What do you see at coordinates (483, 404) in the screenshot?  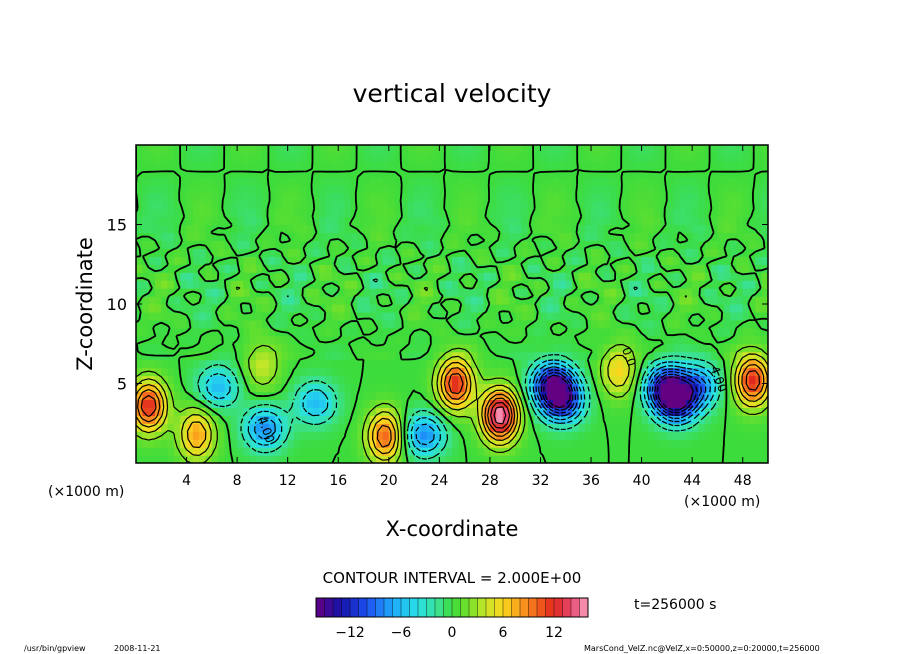 I see `contour-negative` at bounding box center [483, 404].